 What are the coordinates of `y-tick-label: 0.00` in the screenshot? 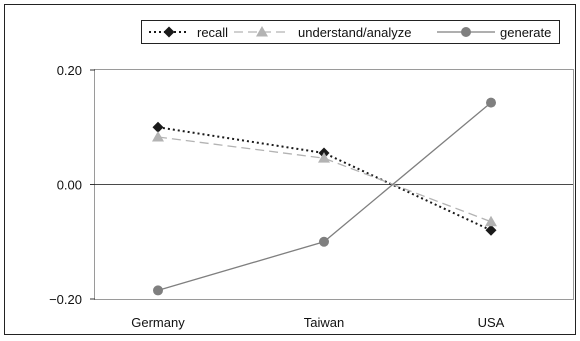 It's located at (69, 185).